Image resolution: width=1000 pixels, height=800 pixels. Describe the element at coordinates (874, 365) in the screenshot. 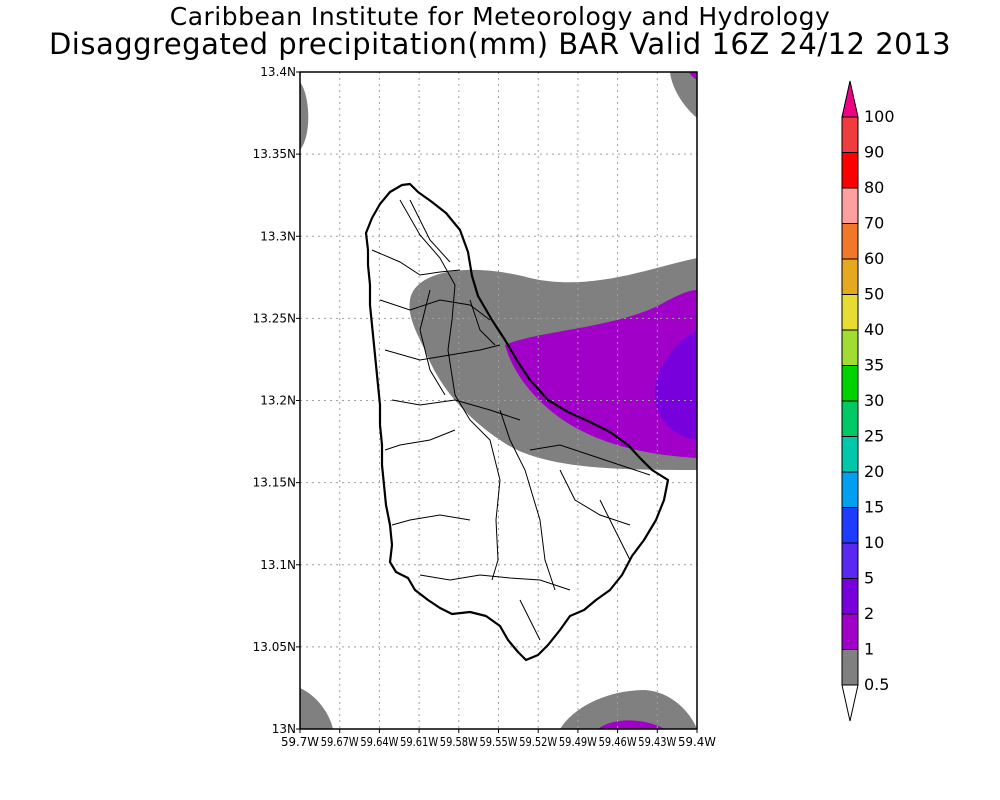

I see `color-bar-level-label: 35` at that location.